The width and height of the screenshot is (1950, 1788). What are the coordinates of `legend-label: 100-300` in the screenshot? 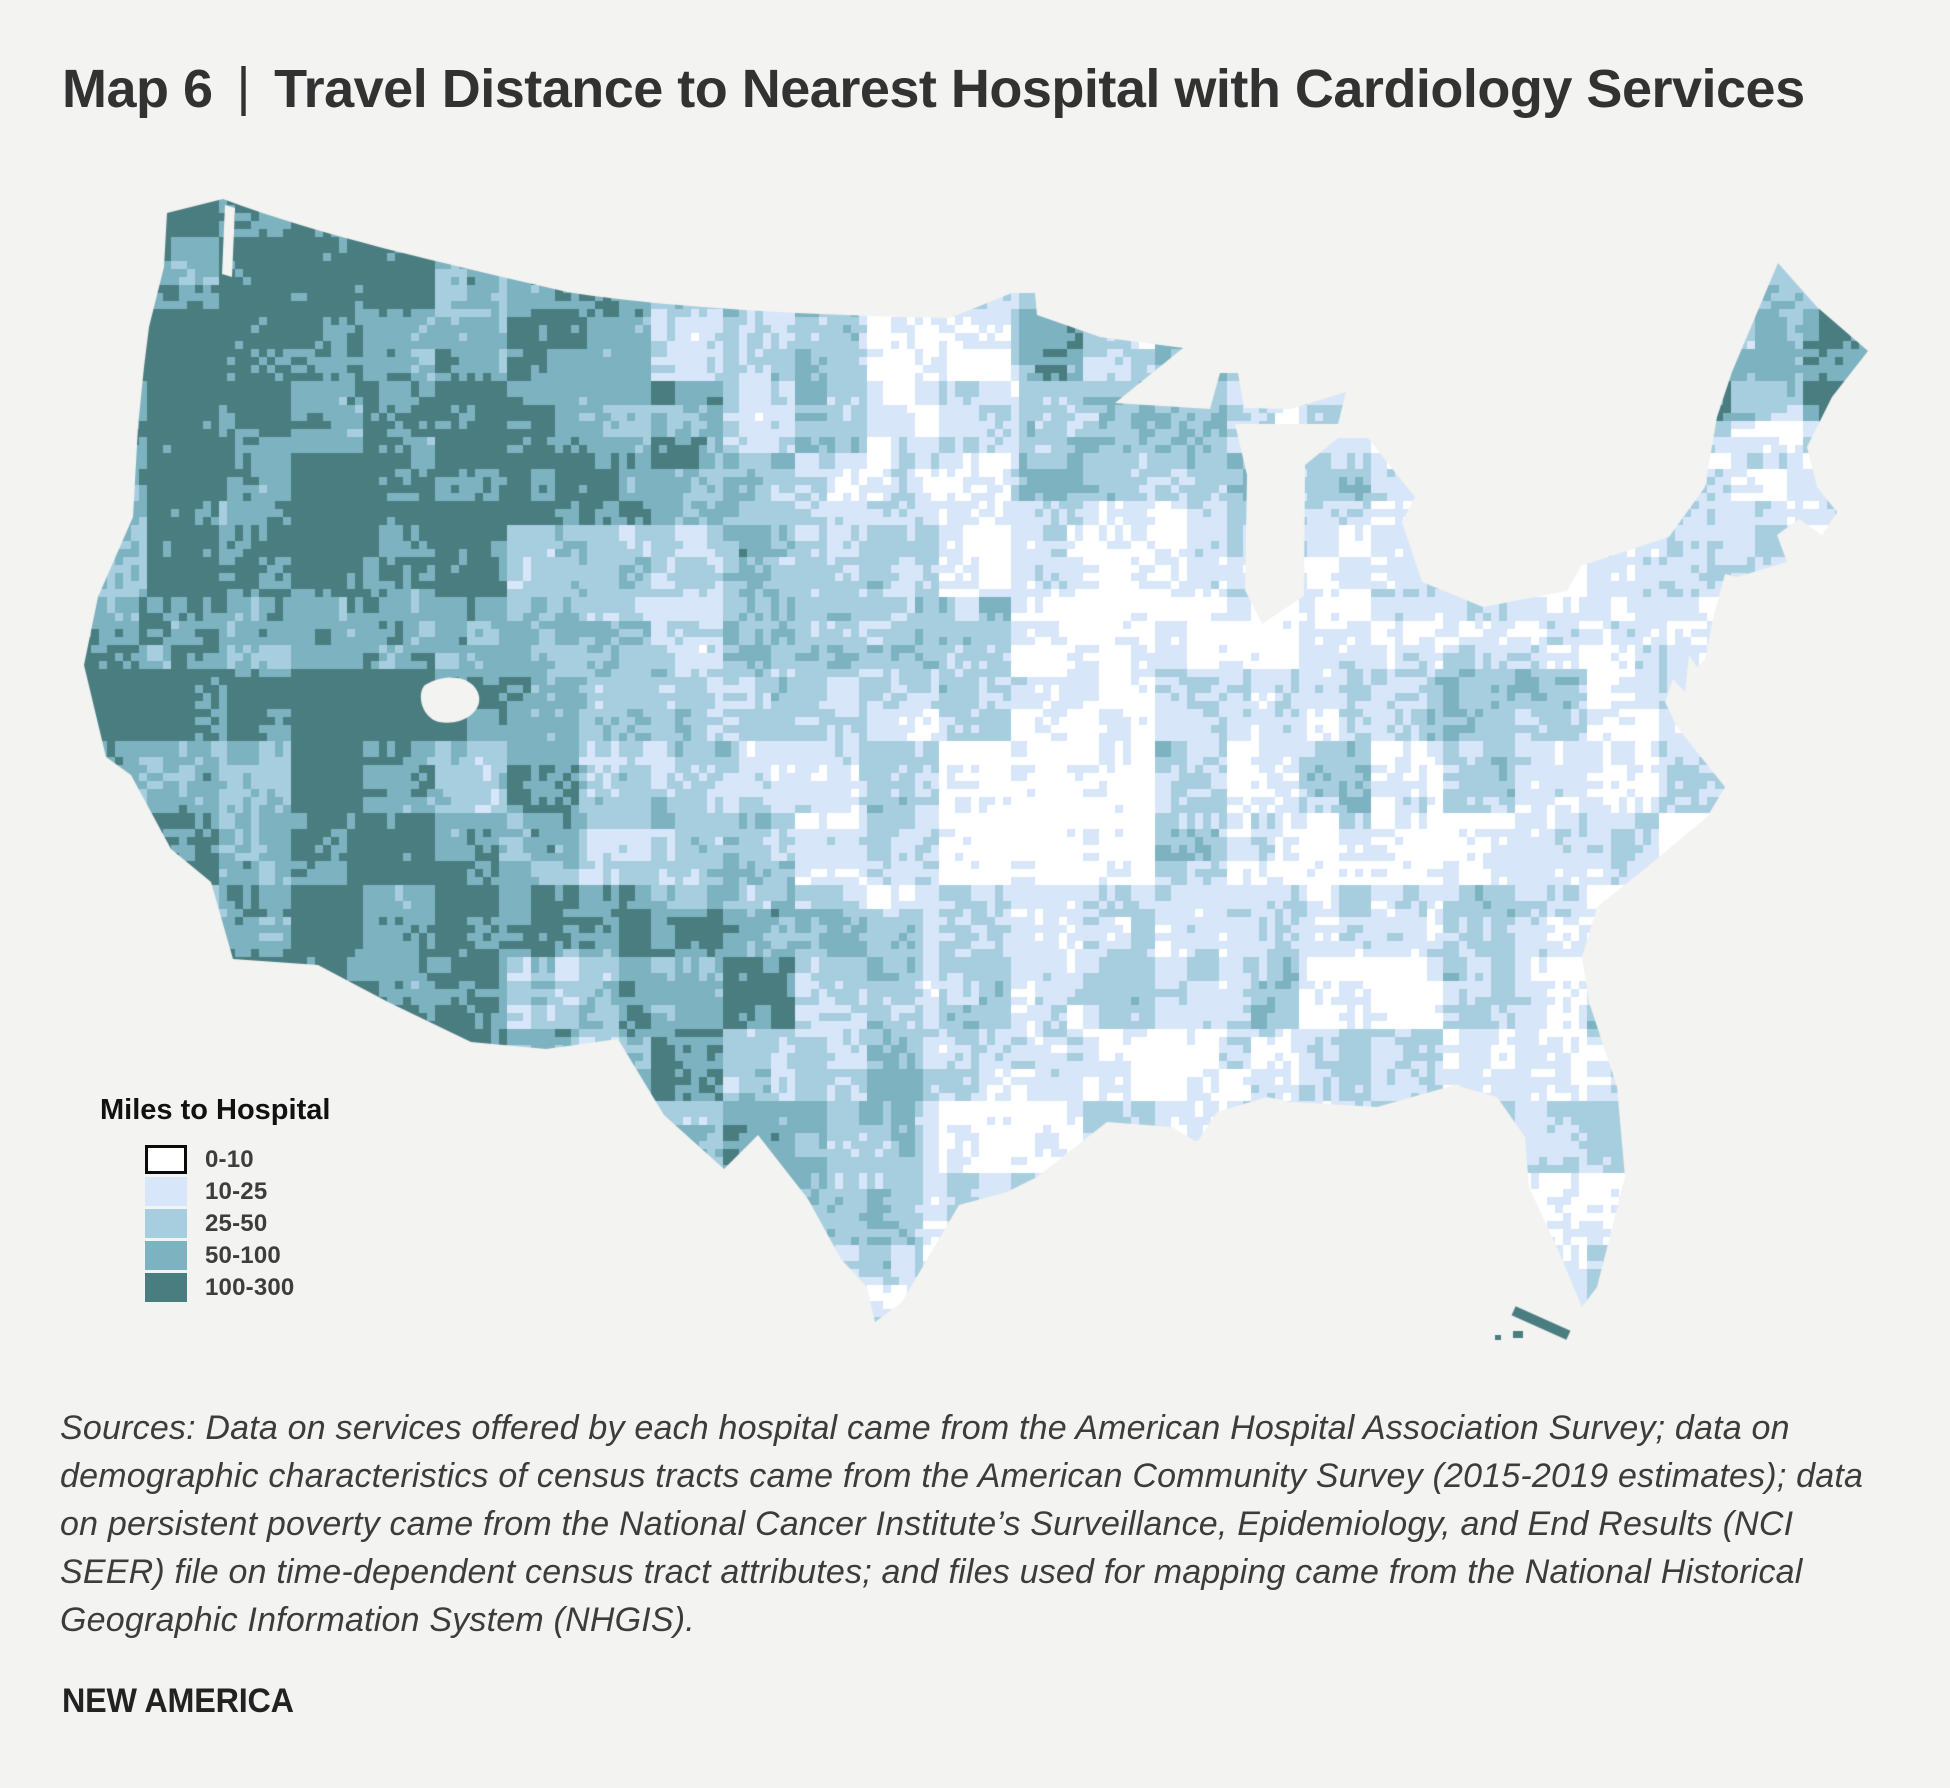 It's located at (250, 1287).